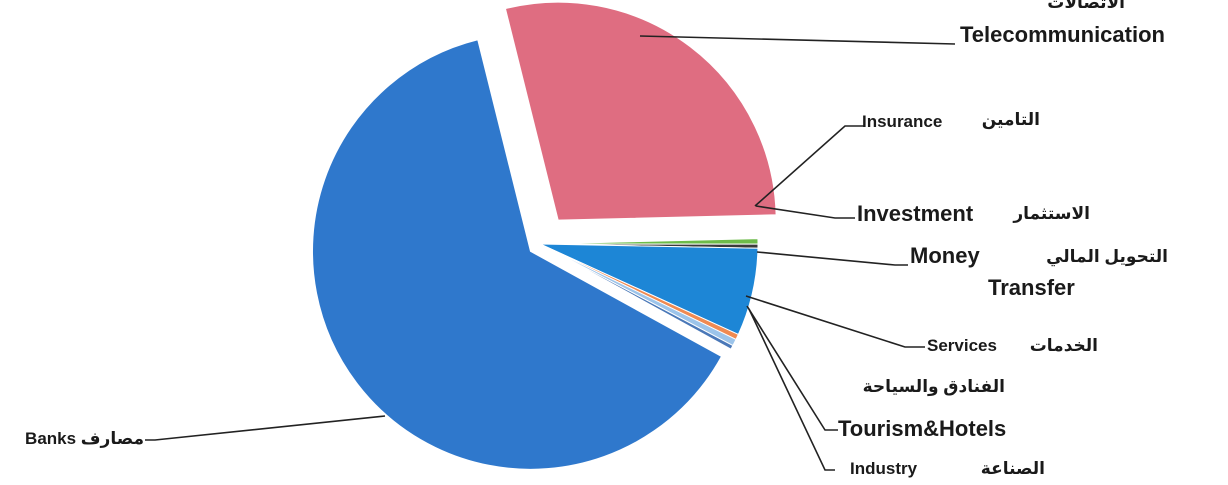 This screenshot has height=485, width=1228. I want to click on label-telecommunication-en: Telecommunication, so click(1062, 34).